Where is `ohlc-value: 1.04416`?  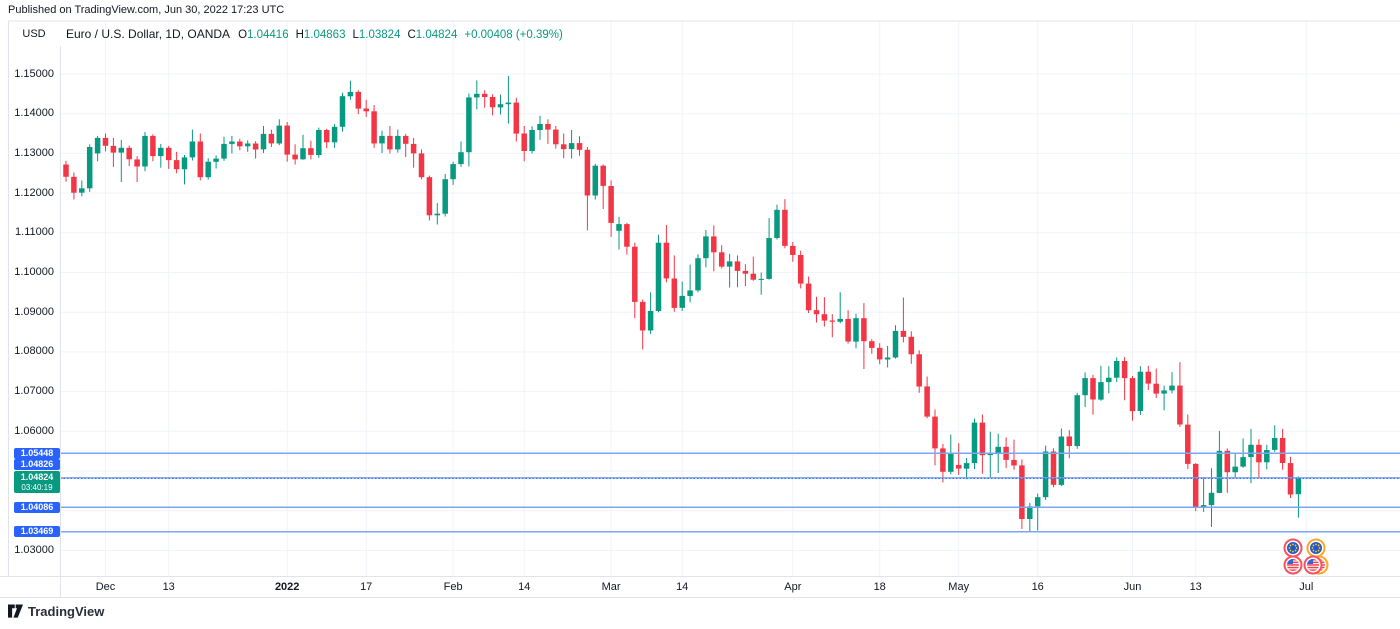 ohlc-value: 1.04416 is located at coordinates (268, 35).